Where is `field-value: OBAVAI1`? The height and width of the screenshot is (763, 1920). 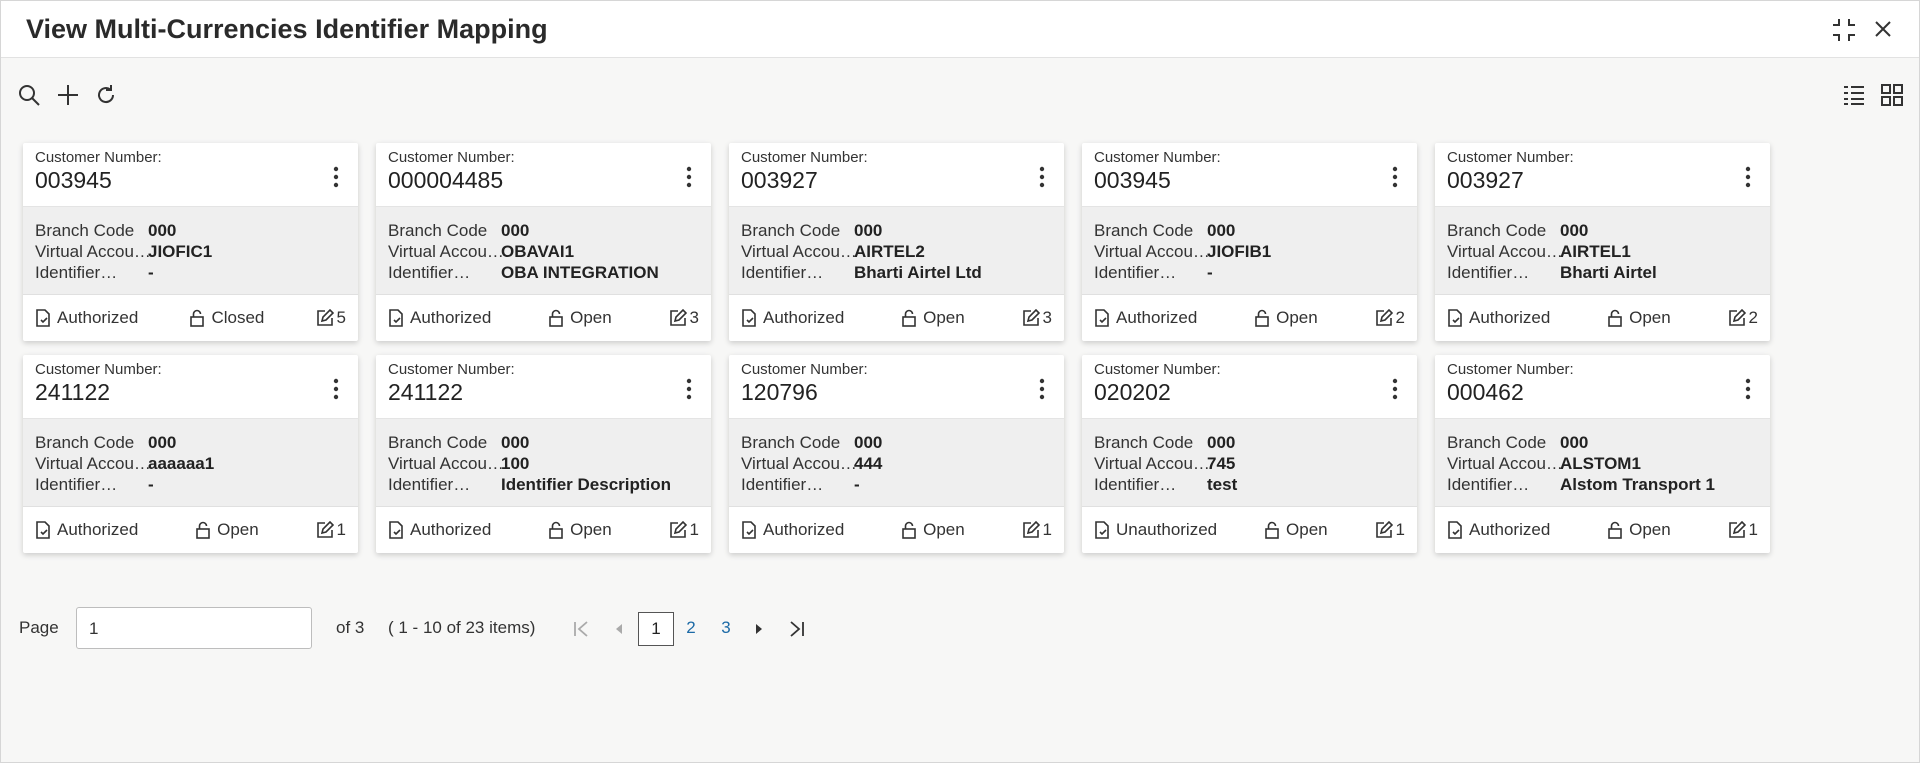
field-value: OBAVAI1 is located at coordinates (538, 251).